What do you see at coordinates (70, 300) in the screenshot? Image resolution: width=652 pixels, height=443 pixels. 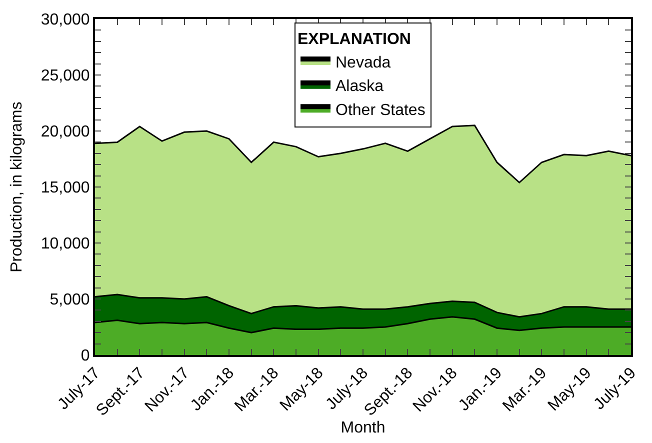 I see `y-tick-label: 5,000` at bounding box center [70, 300].